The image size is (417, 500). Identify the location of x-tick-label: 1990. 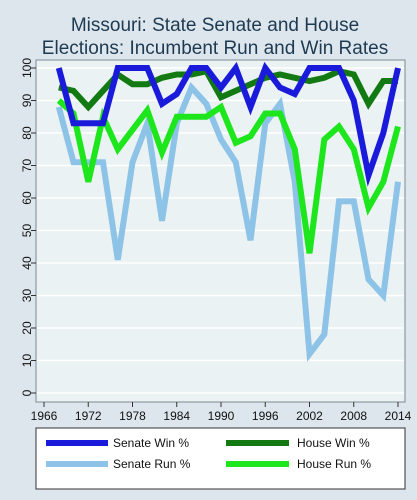
(221, 416).